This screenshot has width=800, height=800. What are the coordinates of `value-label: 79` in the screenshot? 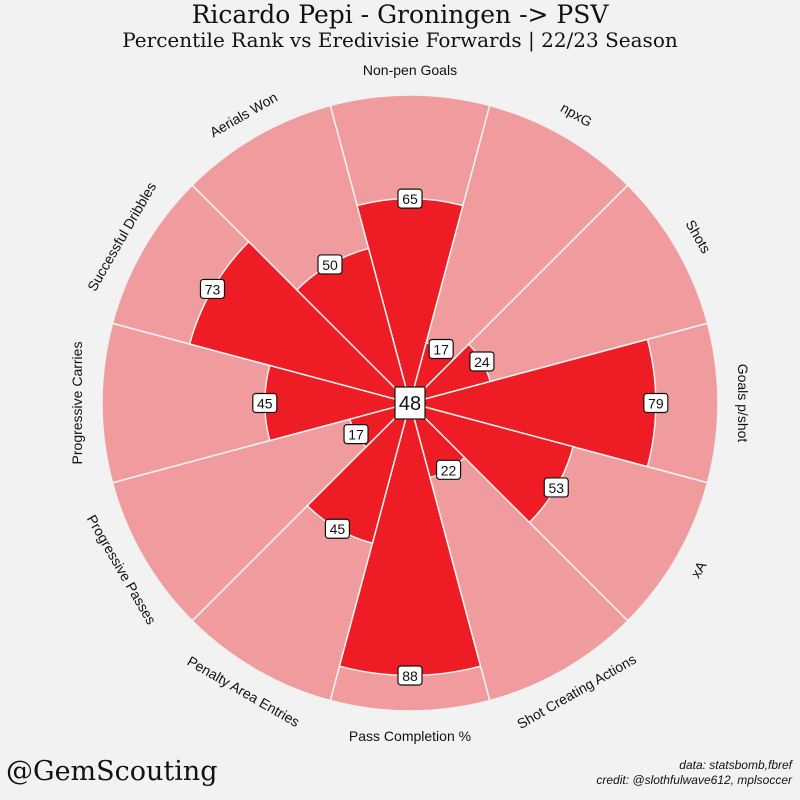 It's located at (656, 403).